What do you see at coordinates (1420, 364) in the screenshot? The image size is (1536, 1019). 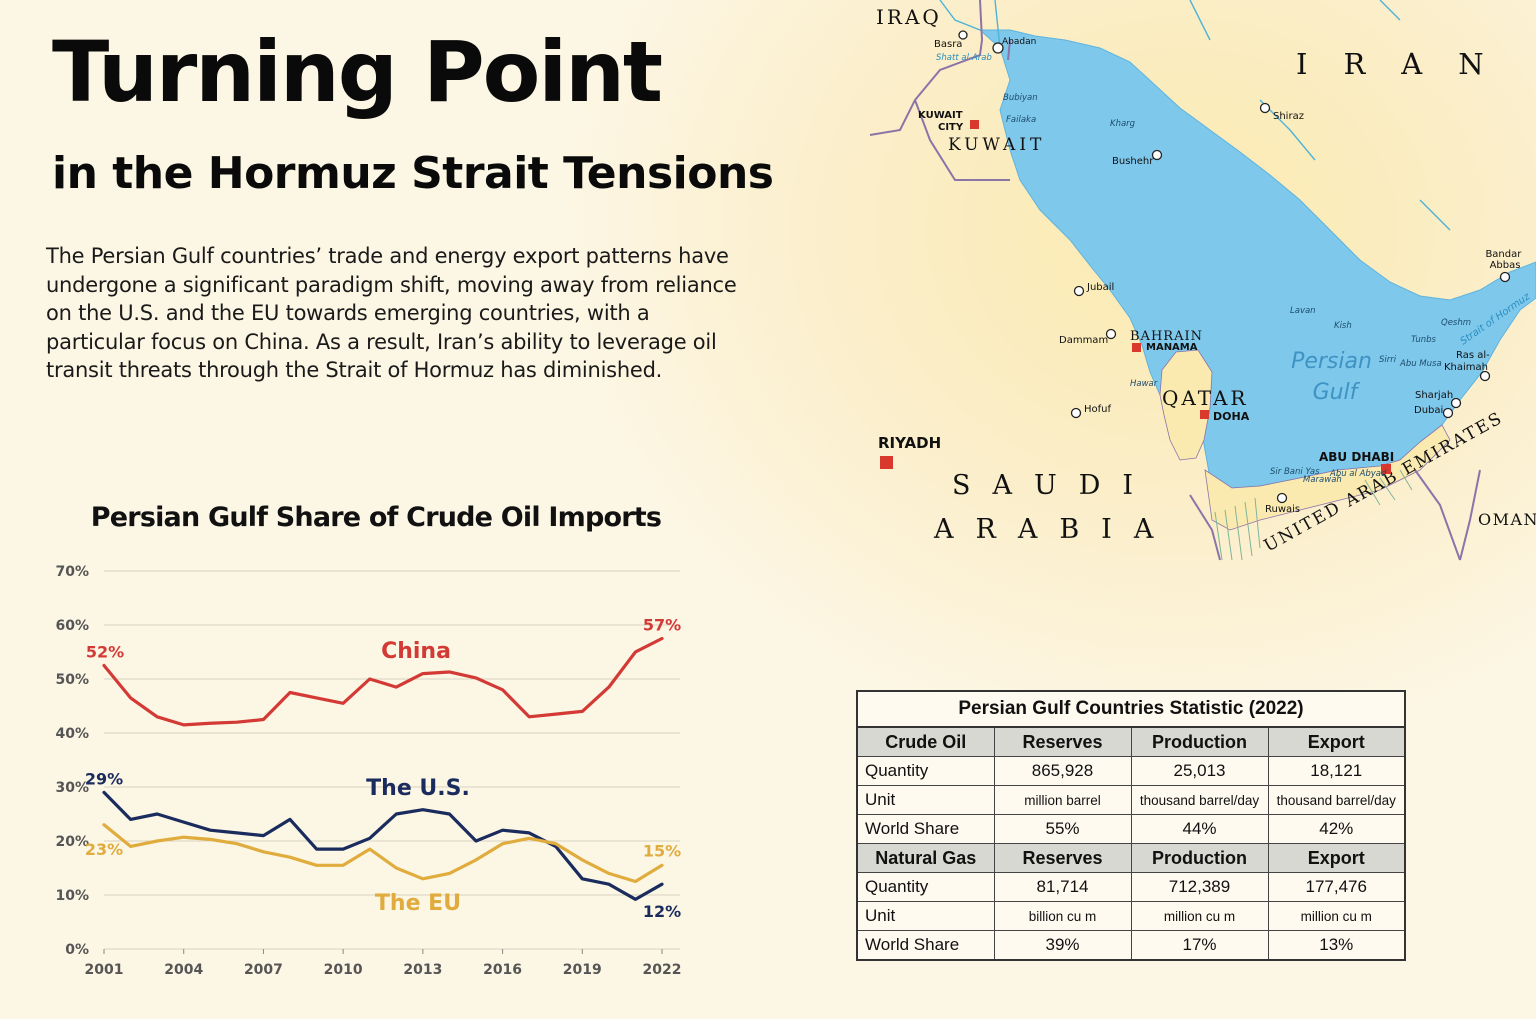 I see `minor-label: Abu Musa` at bounding box center [1420, 364].